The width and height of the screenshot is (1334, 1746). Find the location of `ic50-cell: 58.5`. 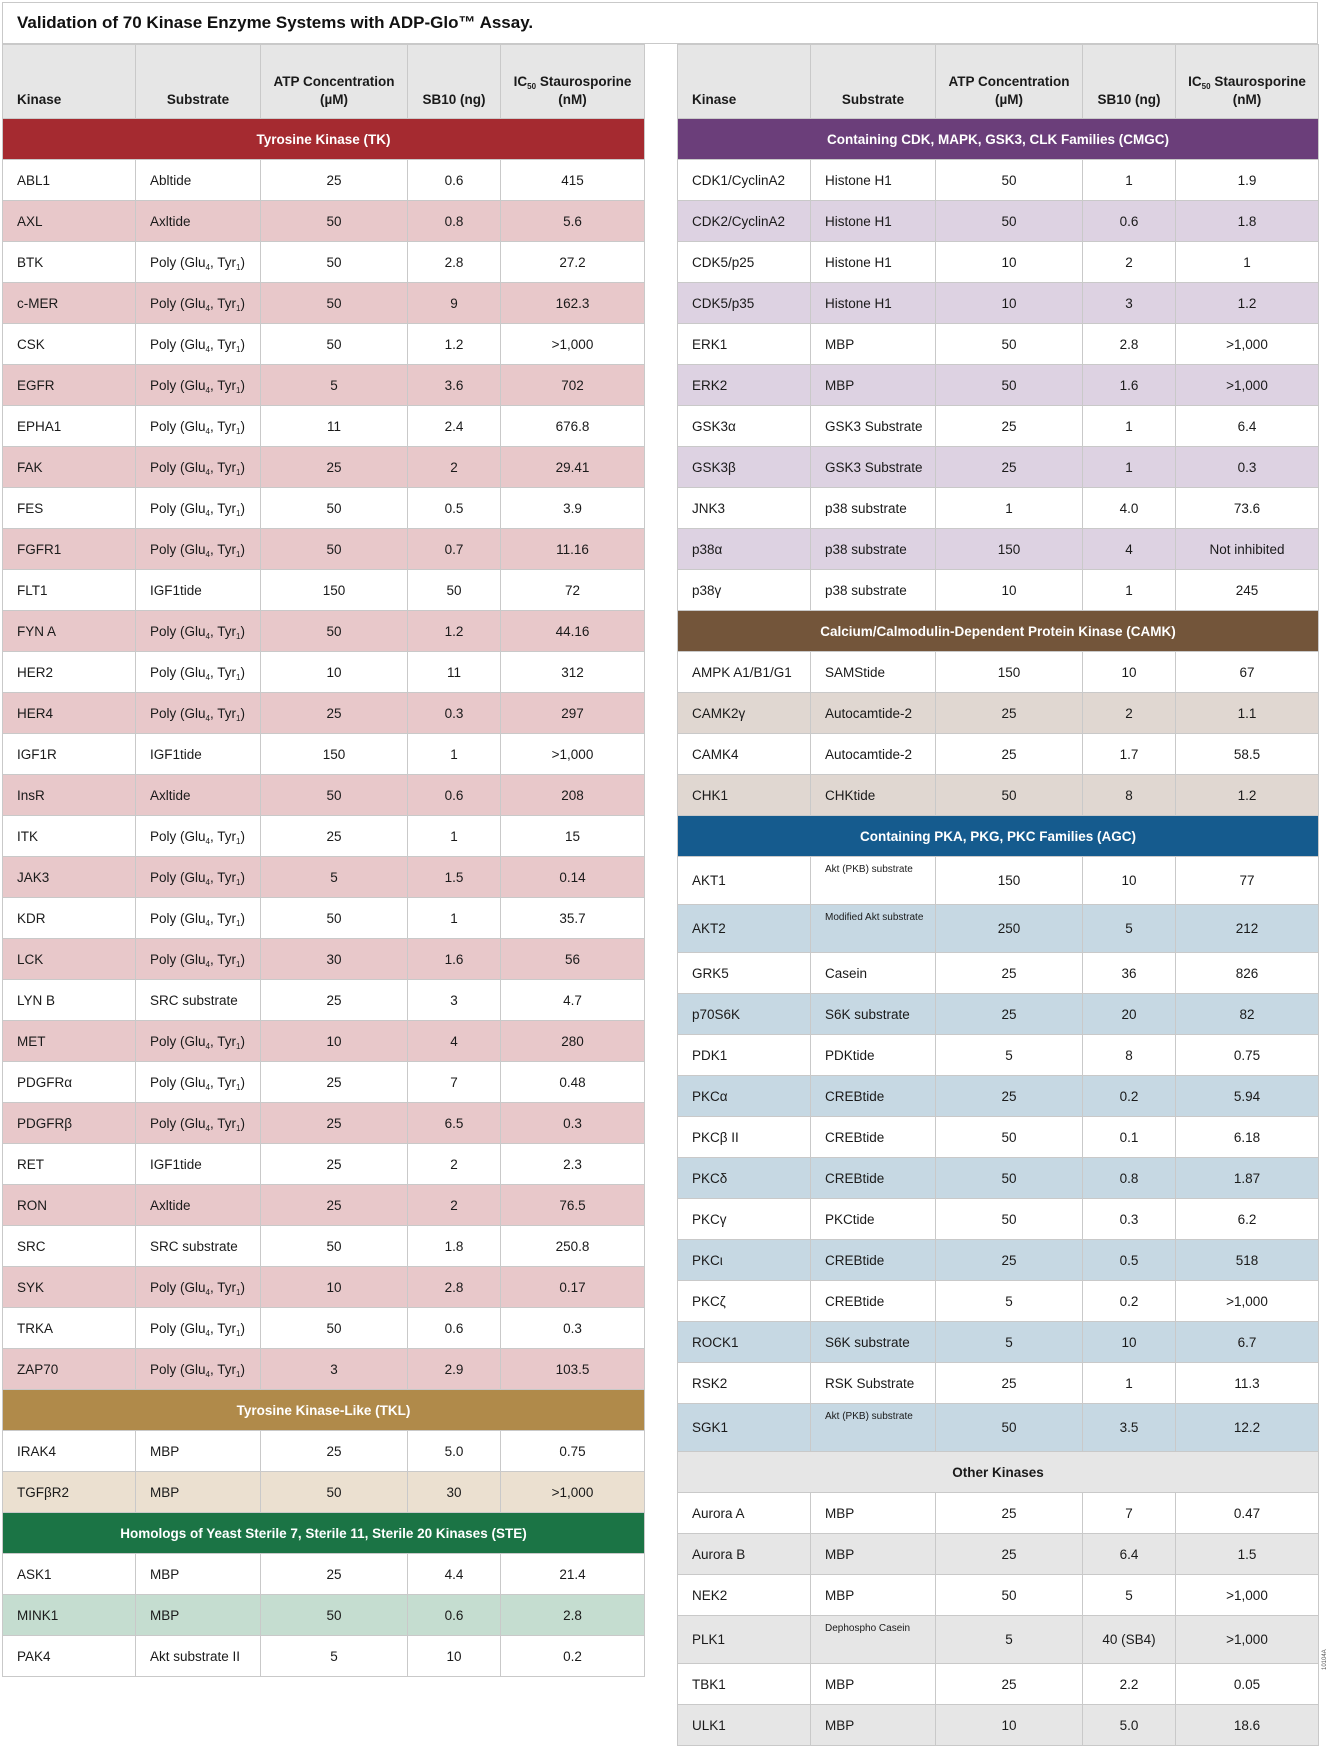

ic50-cell: 58.5 is located at coordinates (1247, 754).